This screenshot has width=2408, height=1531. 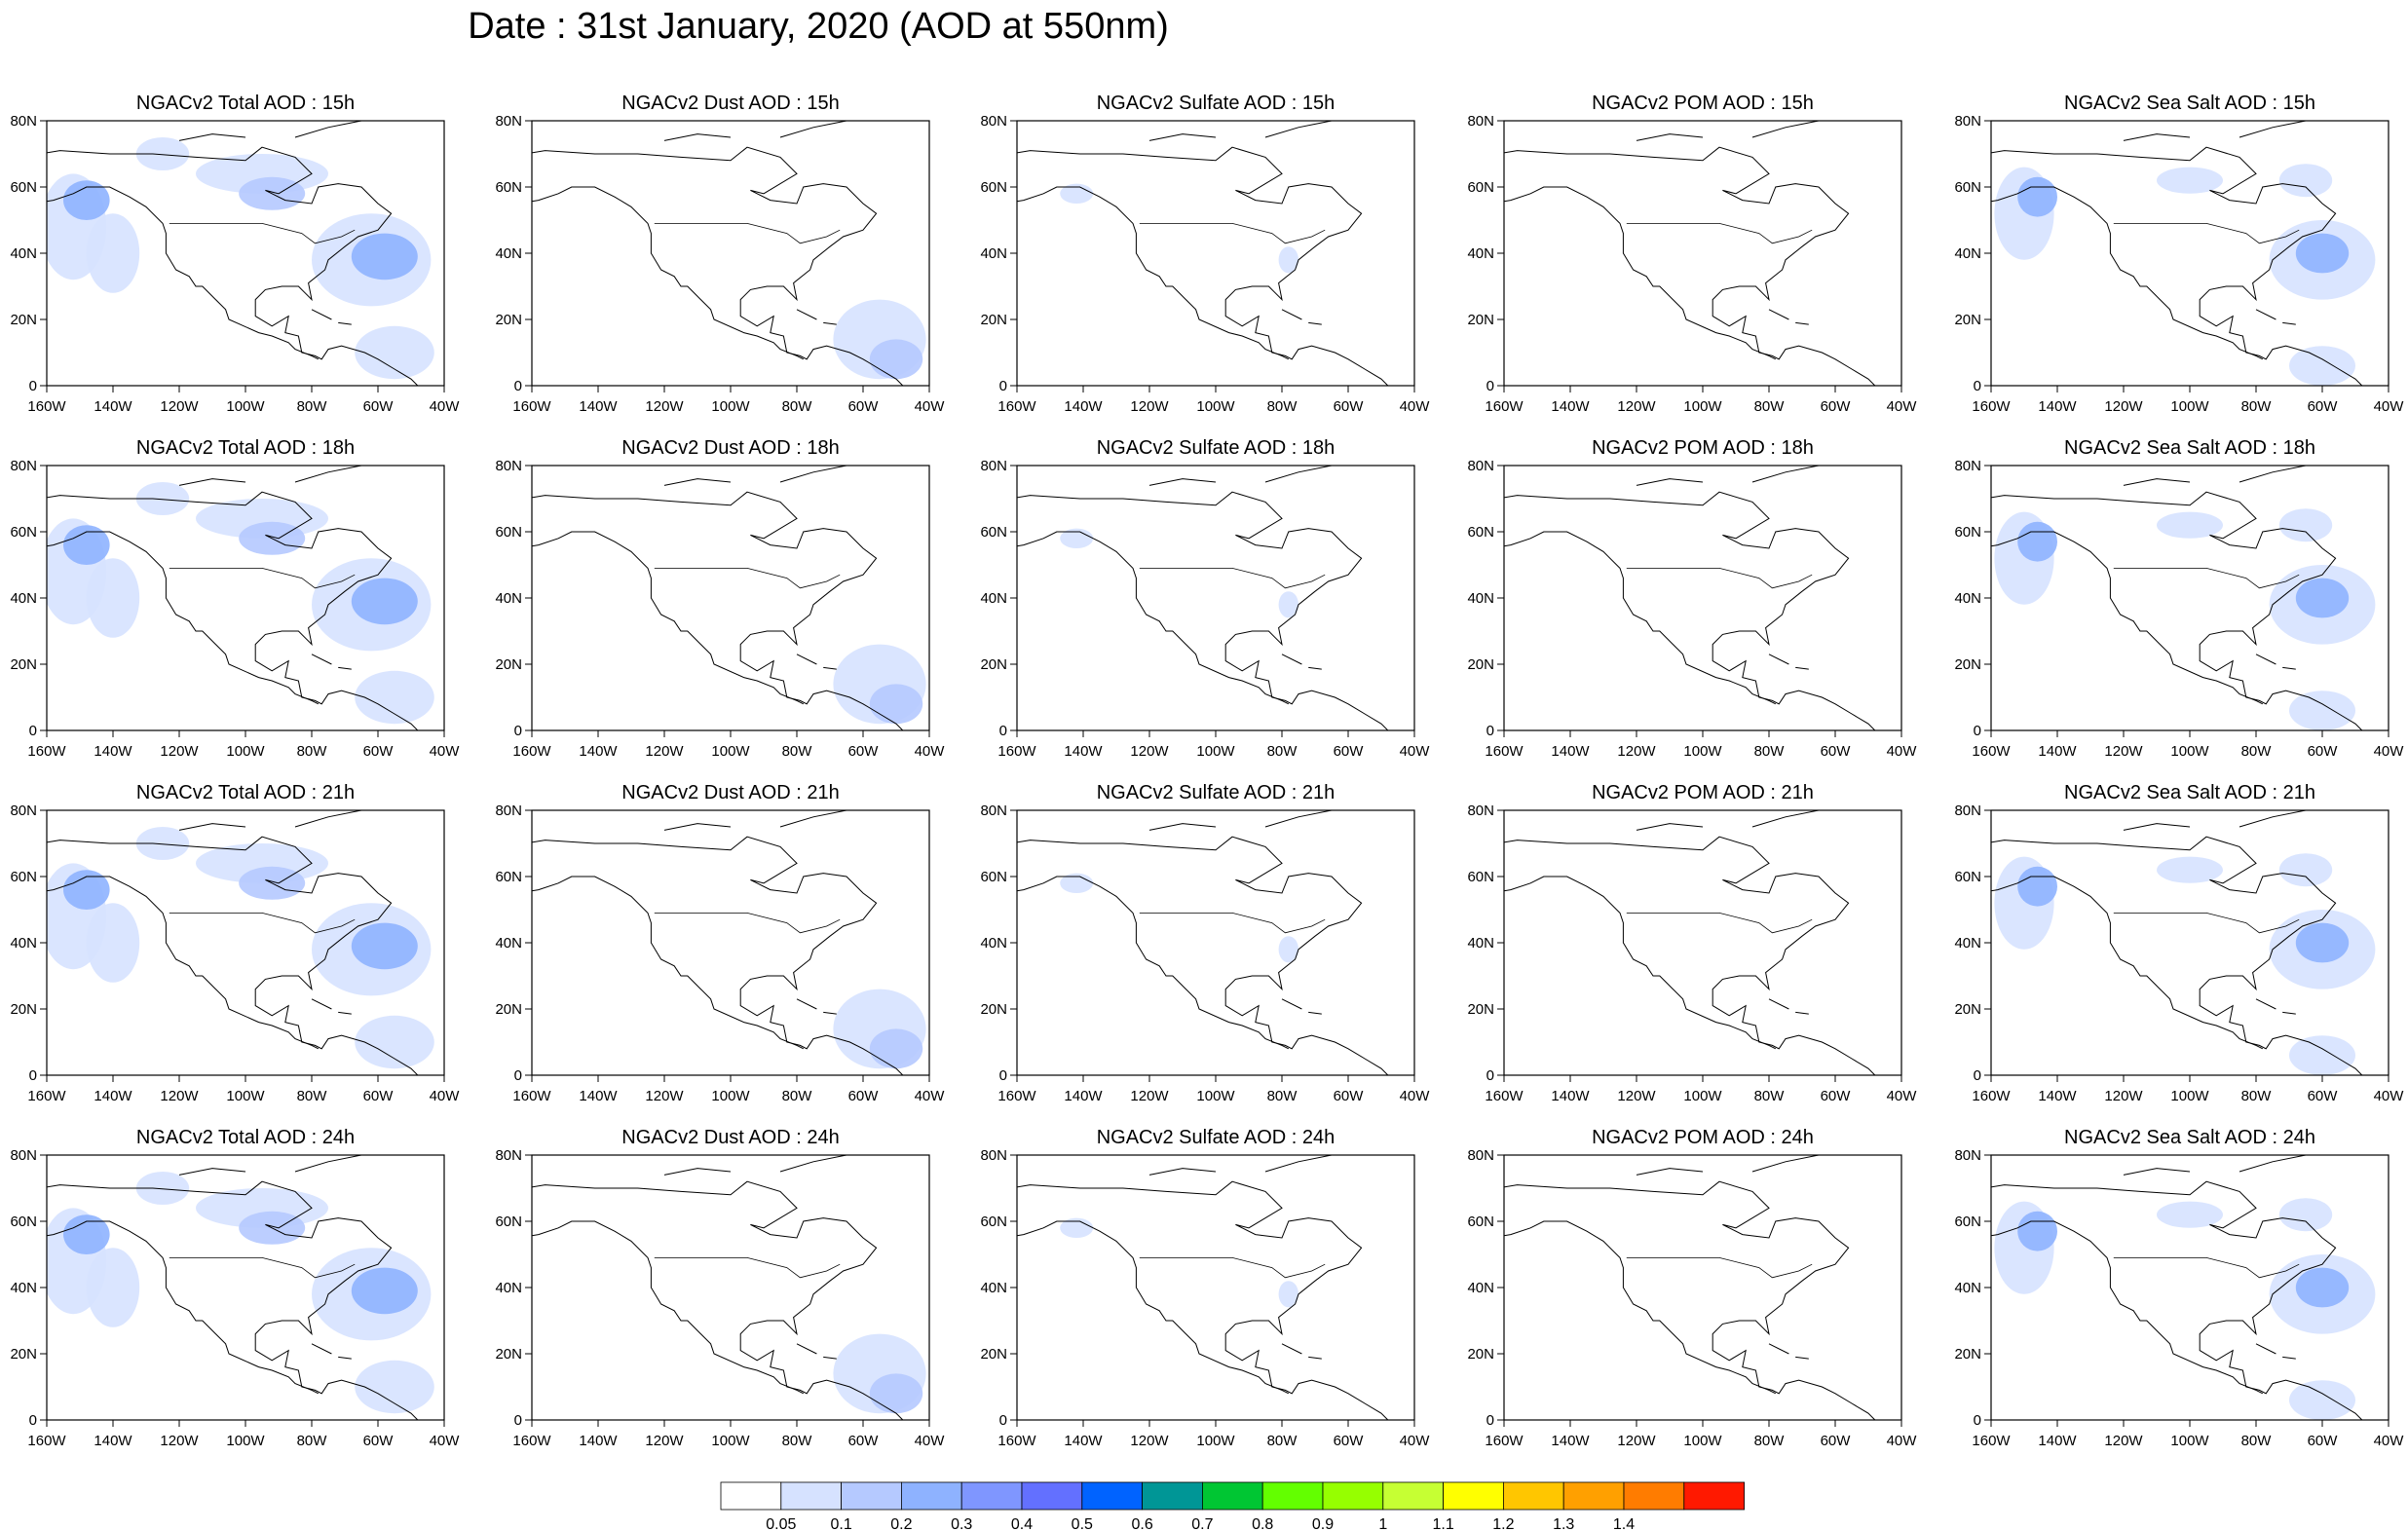 I want to click on panel-title: NGACv2 Sulfate AOD : 15h, so click(x=1216, y=103).